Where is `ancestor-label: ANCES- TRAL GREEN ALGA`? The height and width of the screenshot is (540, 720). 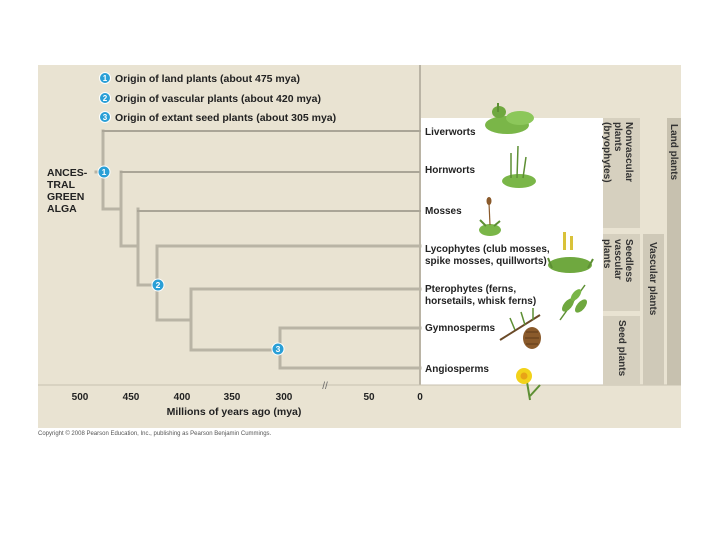
ancestor-label: ANCES- TRAL GREEN ALGA is located at coordinates (68, 191).